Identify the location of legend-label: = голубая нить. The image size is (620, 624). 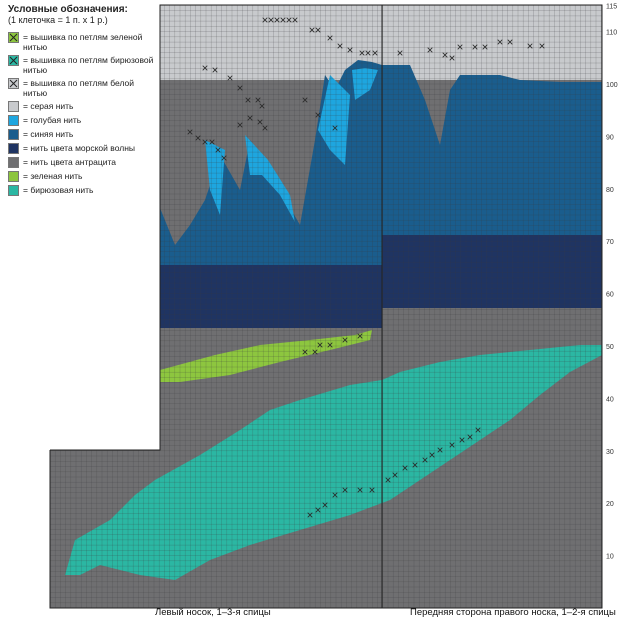
(52, 120).